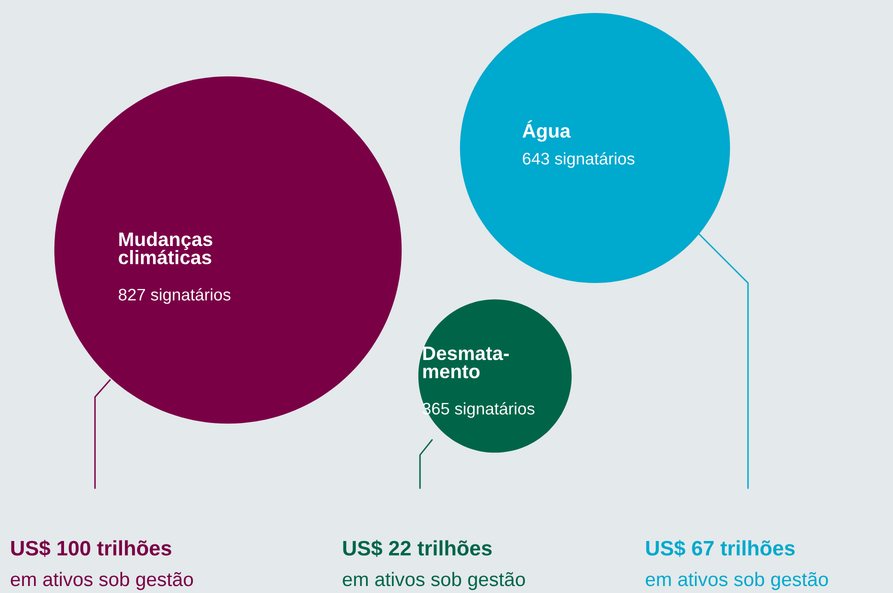  I want to click on text: US$ 22 trilhões em ativos sob gestão, so click(433, 565).